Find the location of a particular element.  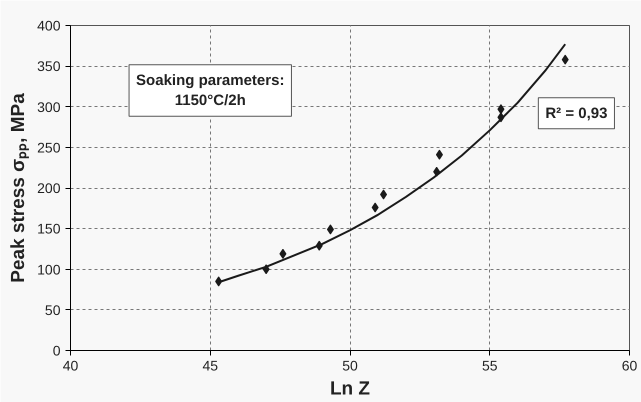

x-axis-title: Ln Z is located at coordinates (350, 389).